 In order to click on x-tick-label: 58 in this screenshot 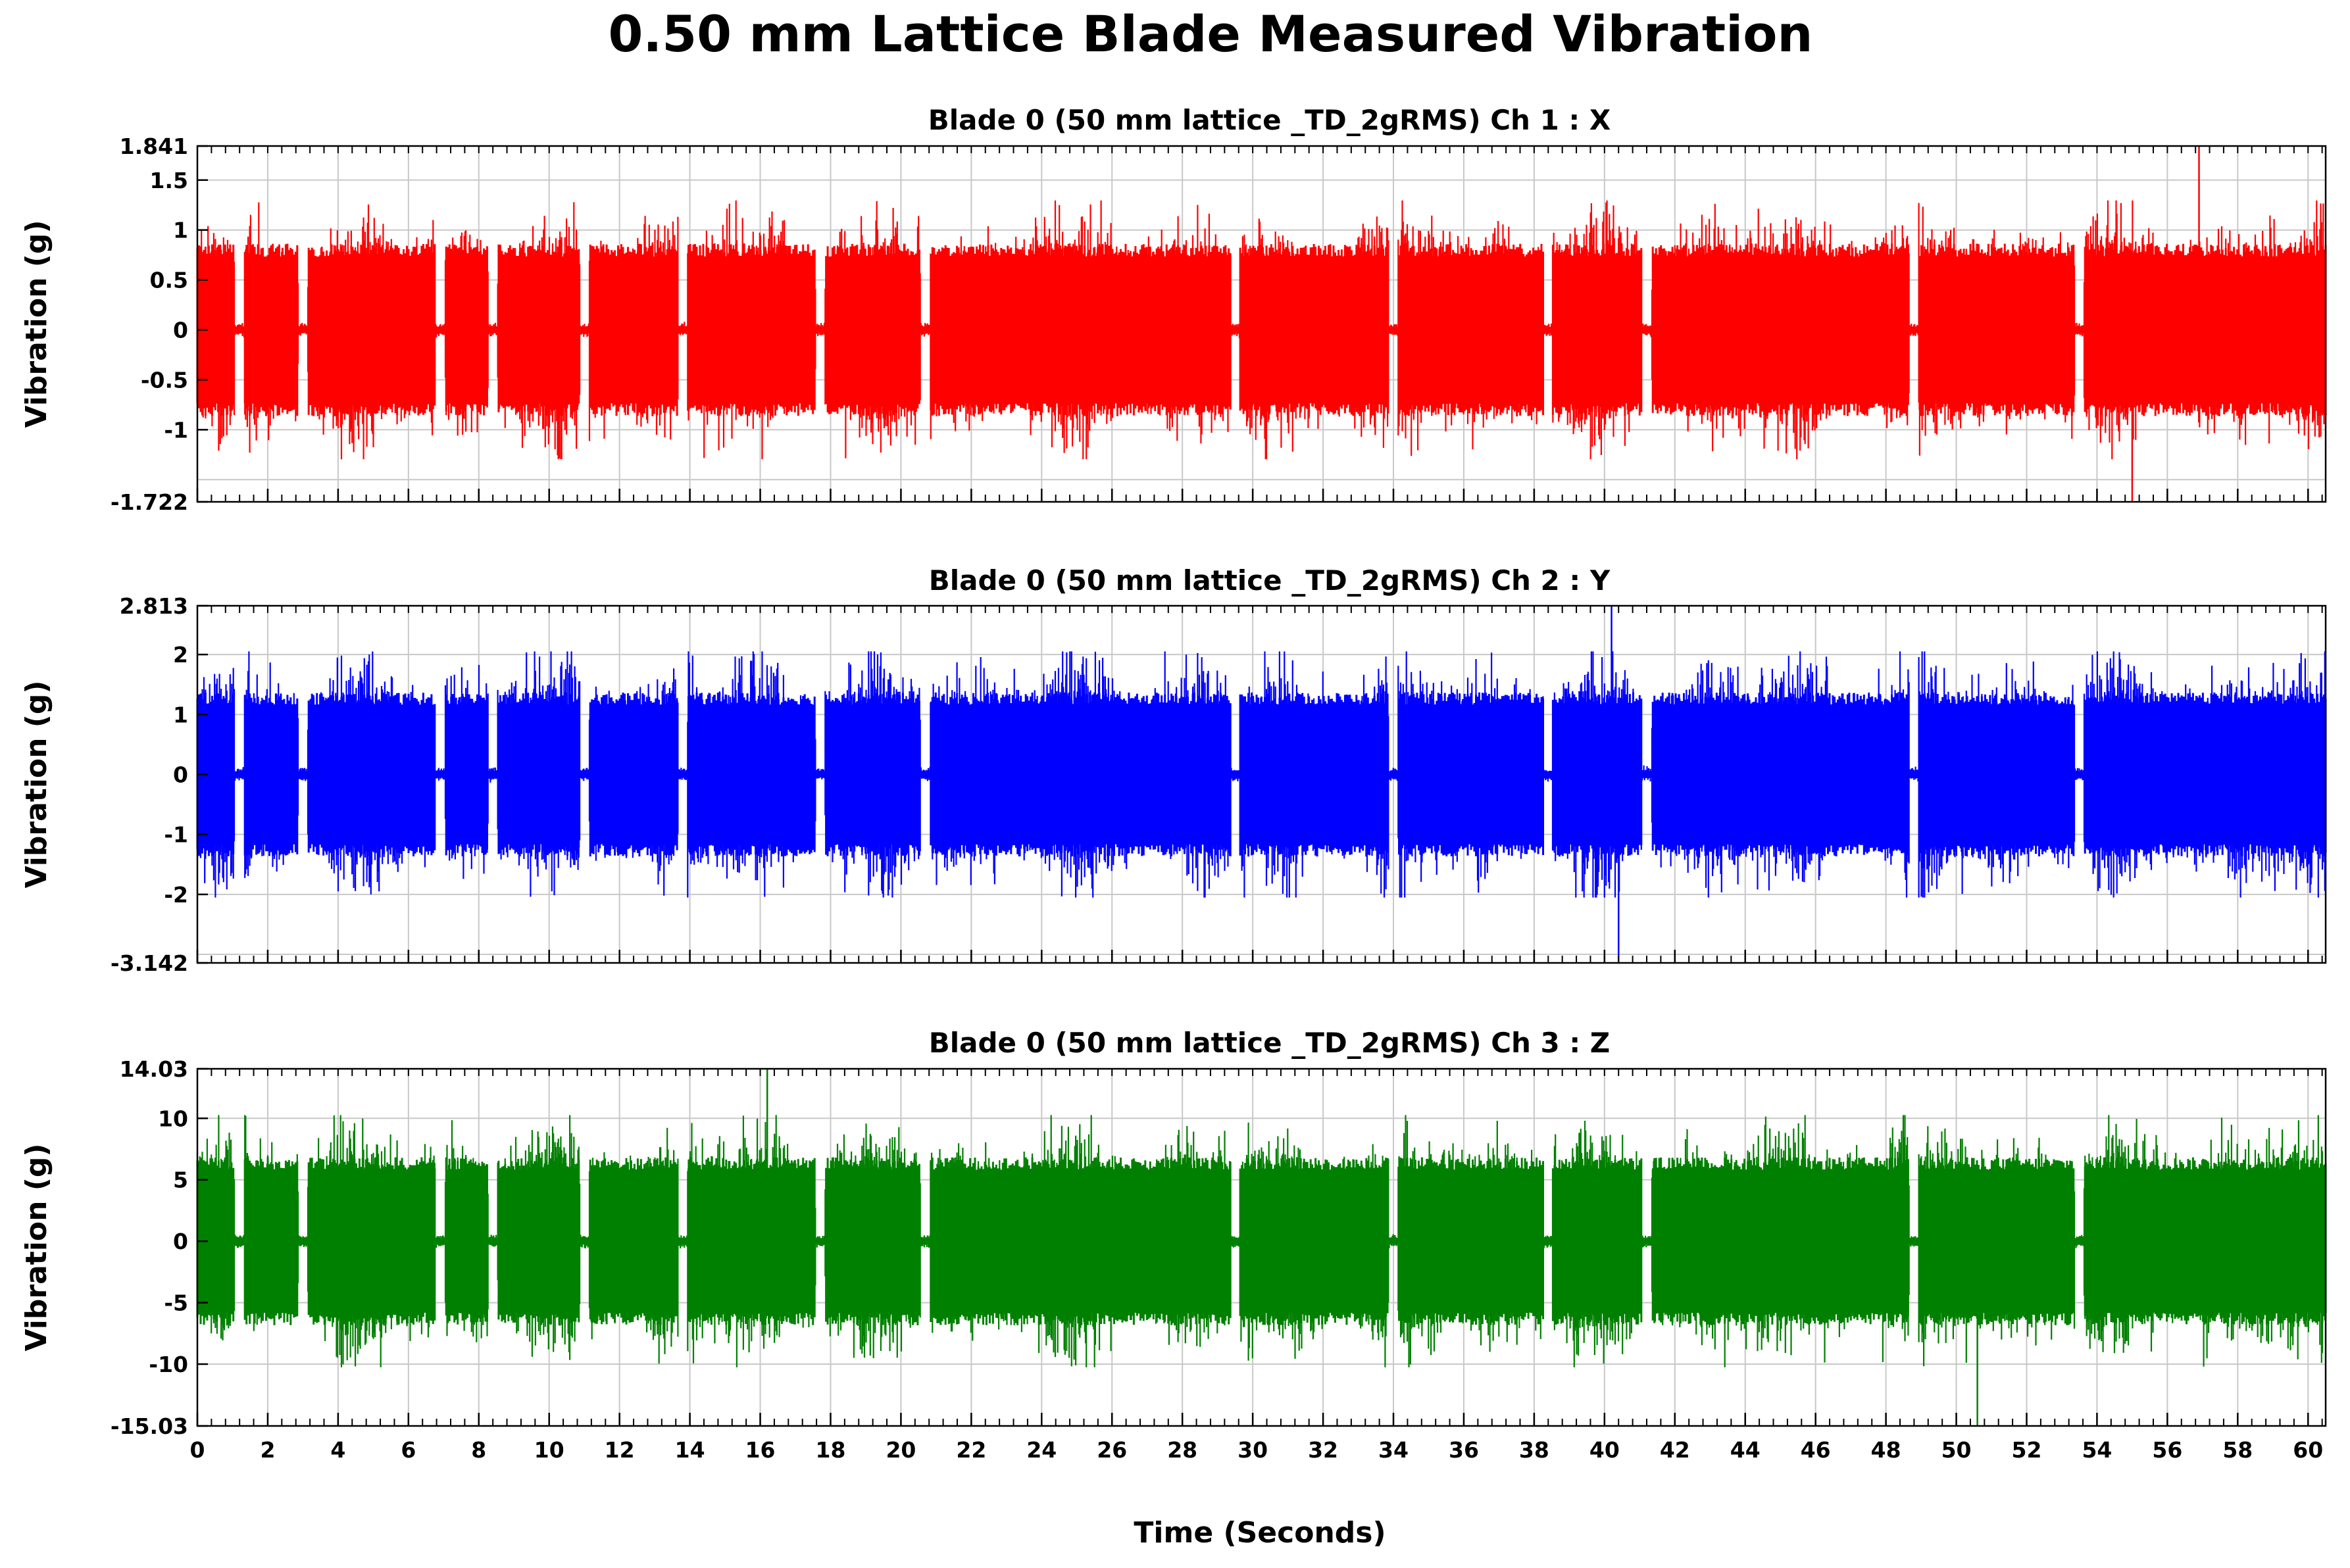, I will do `click(2237, 1450)`.